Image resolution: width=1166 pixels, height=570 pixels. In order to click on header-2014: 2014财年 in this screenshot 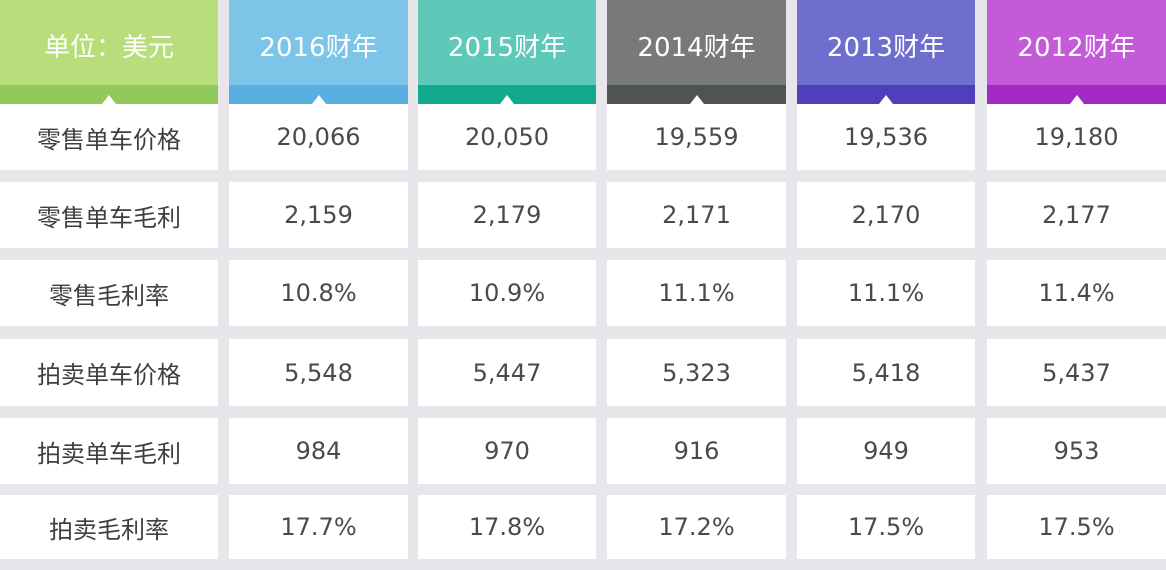, I will do `click(696, 52)`.